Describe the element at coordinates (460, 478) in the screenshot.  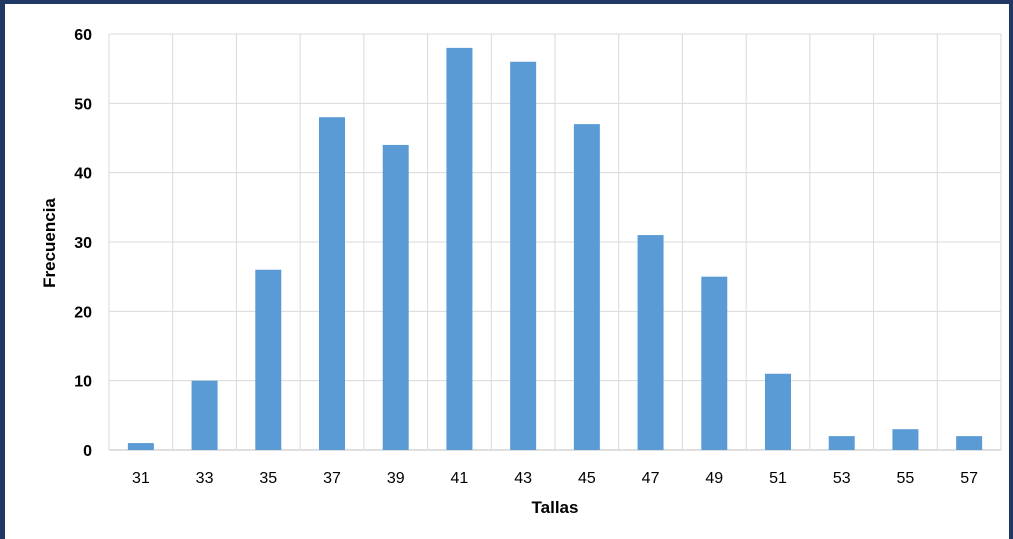
I see `x-tick-label: 41` at that location.